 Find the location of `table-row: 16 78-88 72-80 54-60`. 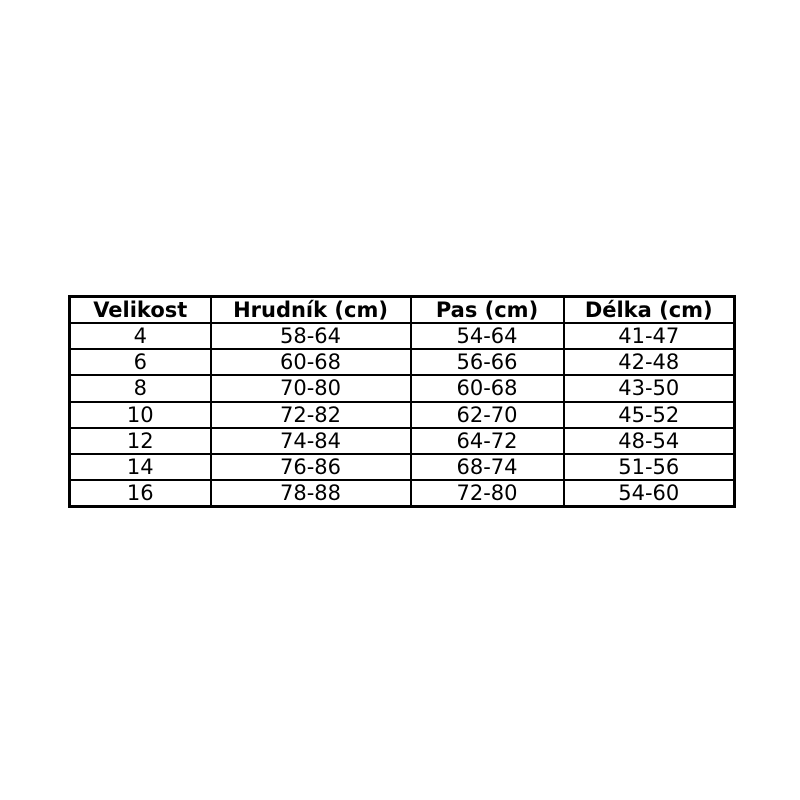

table-row: 16 78-88 72-80 54-60 is located at coordinates (402, 493).